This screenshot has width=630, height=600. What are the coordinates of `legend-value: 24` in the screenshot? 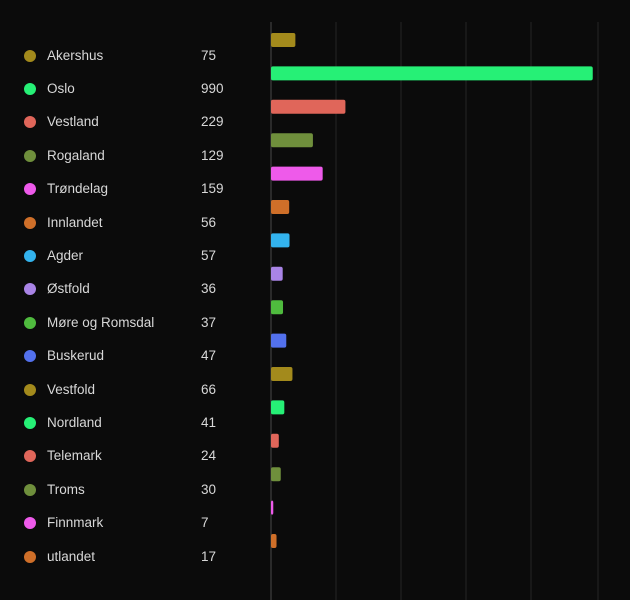 It's located at (209, 456).